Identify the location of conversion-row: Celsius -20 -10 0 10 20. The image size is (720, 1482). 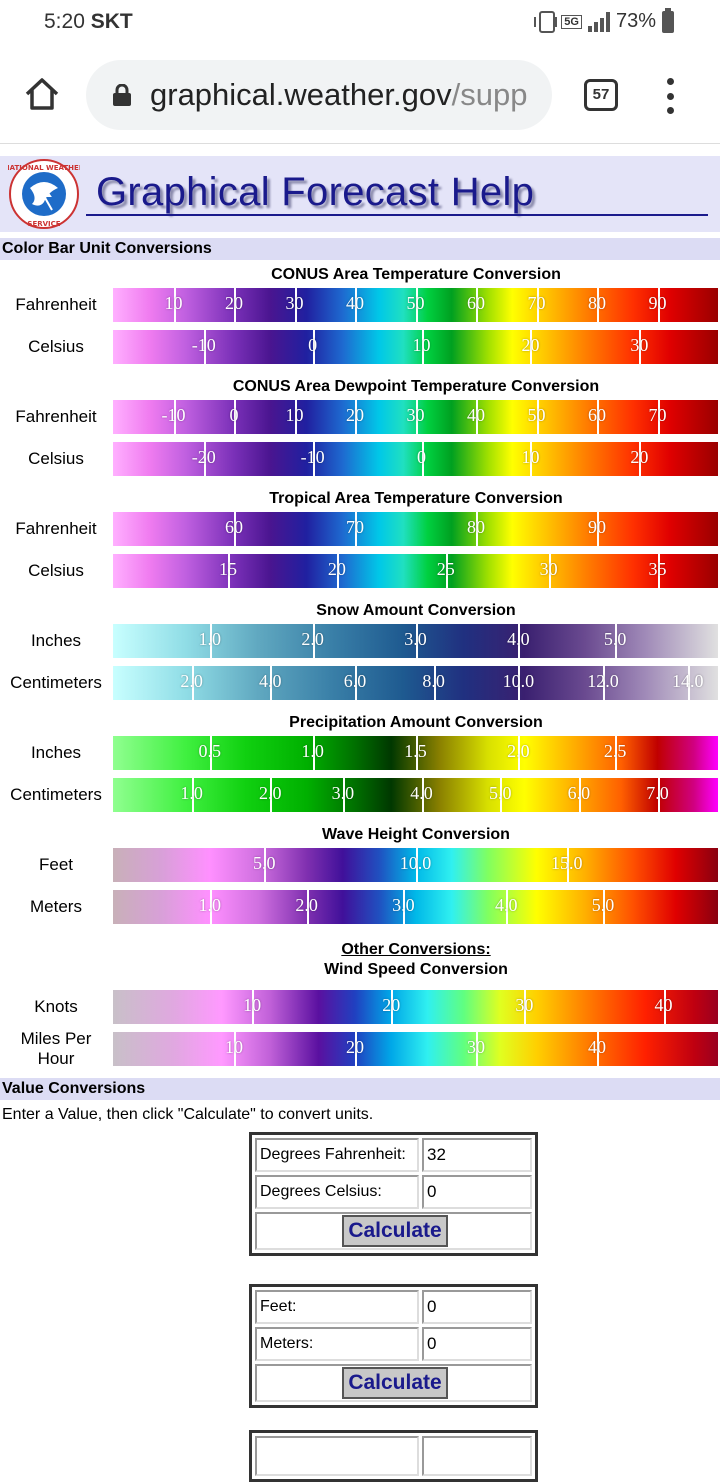
(360, 459).